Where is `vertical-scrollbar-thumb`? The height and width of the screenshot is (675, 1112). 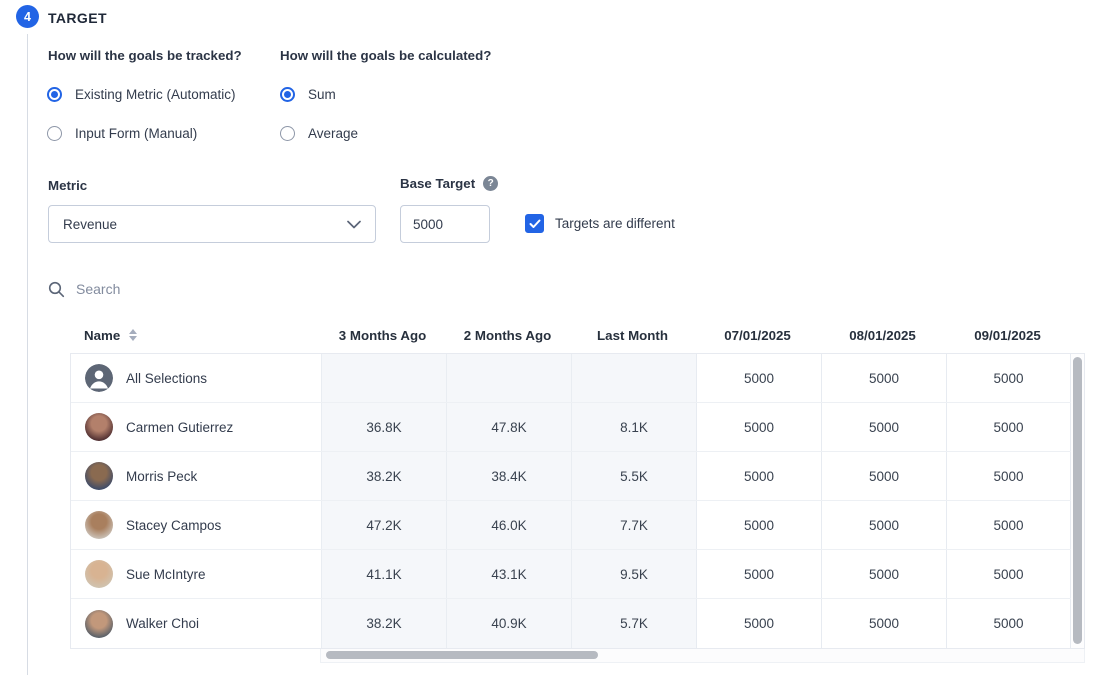 vertical-scrollbar-thumb is located at coordinates (1077, 500).